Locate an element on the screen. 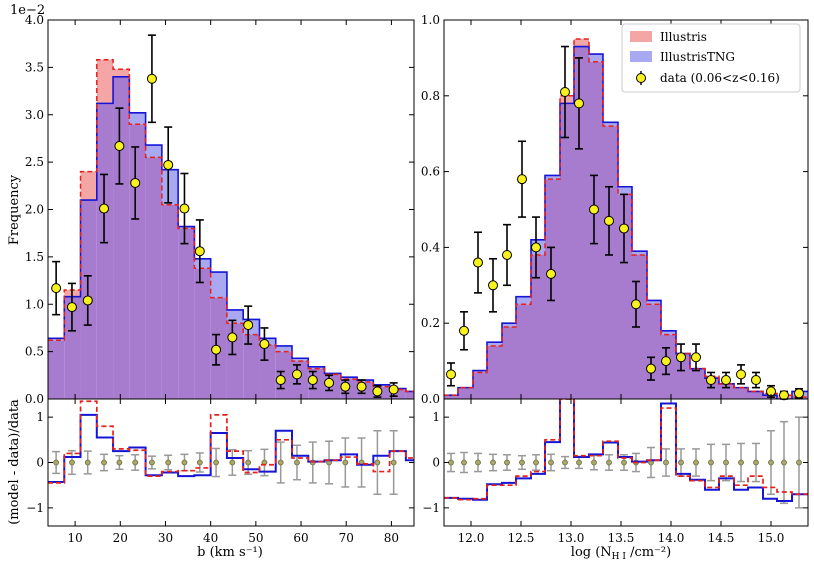 Image resolution: width=814 pixels, height=570 pixels. x-tick-label: 14.0 is located at coordinates (671, 538).